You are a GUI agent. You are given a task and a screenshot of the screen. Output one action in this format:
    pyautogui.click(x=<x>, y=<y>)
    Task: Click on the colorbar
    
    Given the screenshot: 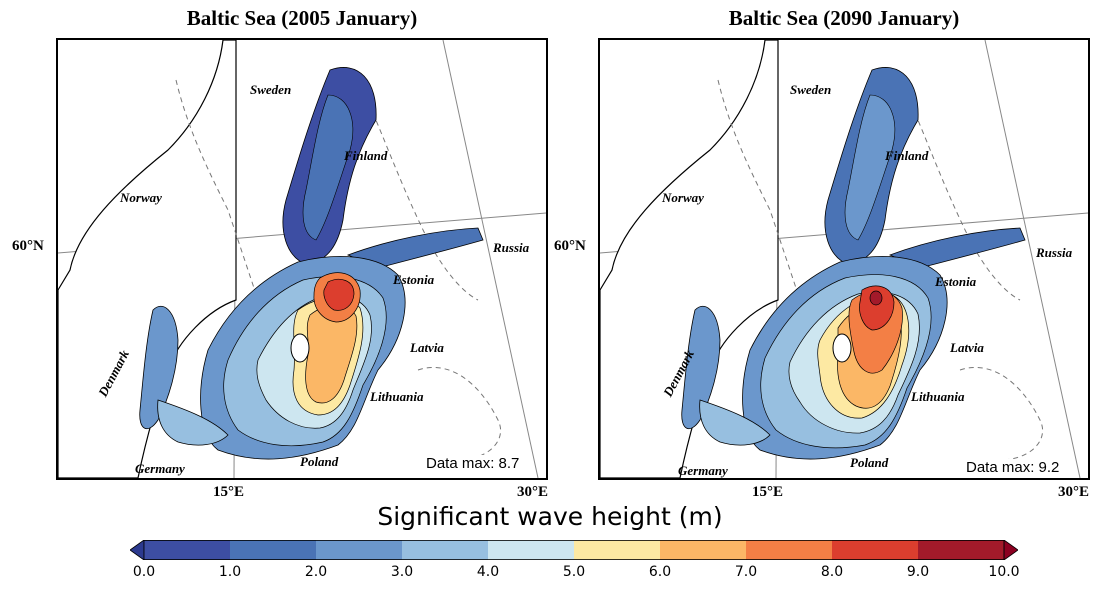 What is the action you would take?
    pyautogui.click(x=574, y=550)
    